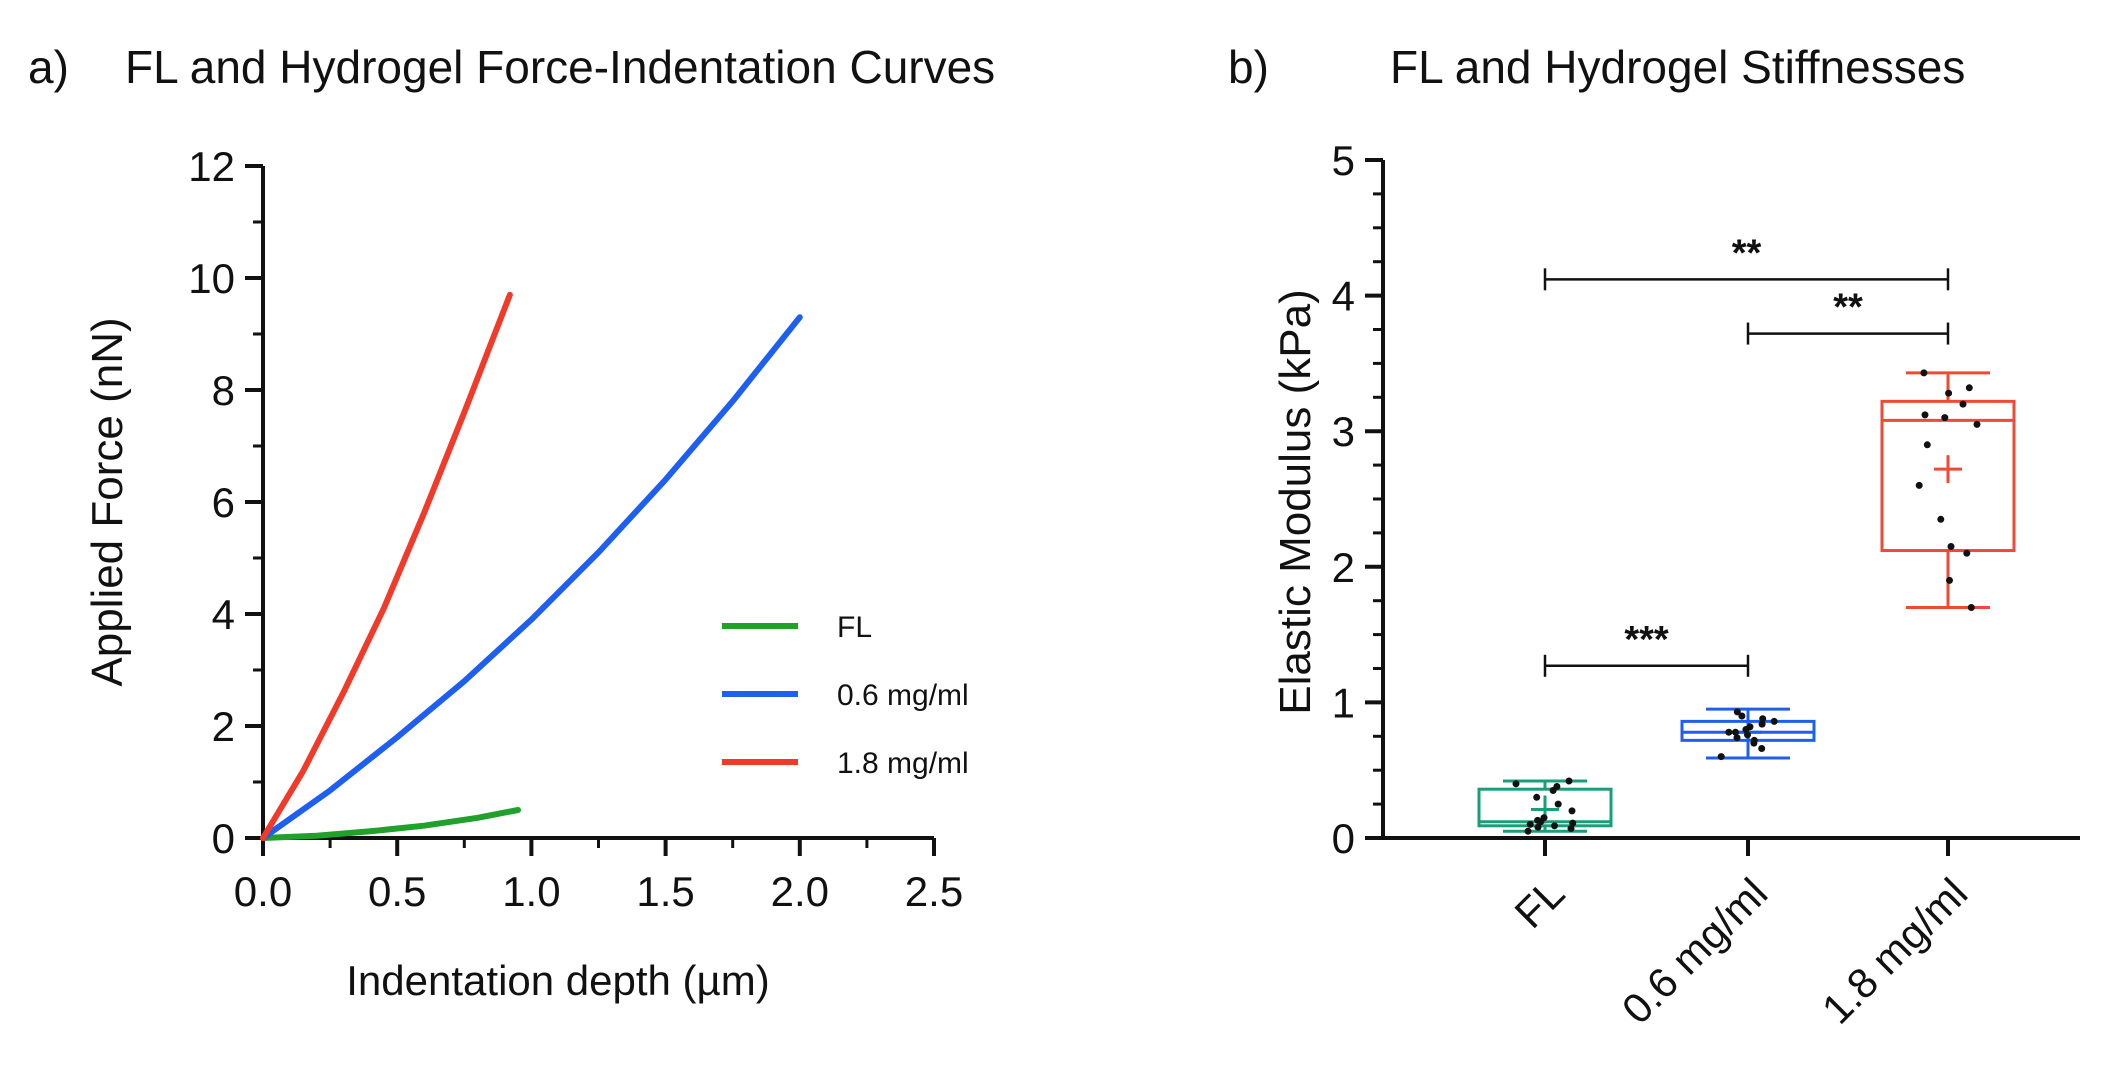  Describe the element at coordinates (1539, 903) in the screenshot. I see `x-tick-label: FL` at that location.